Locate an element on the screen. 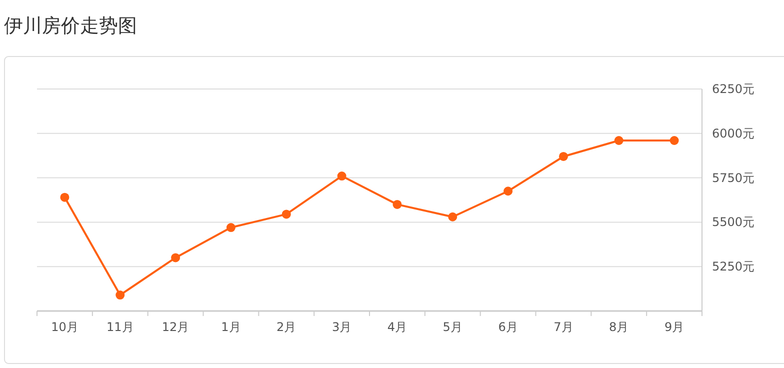  y-tick-label: 5250元 is located at coordinates (733, 267).